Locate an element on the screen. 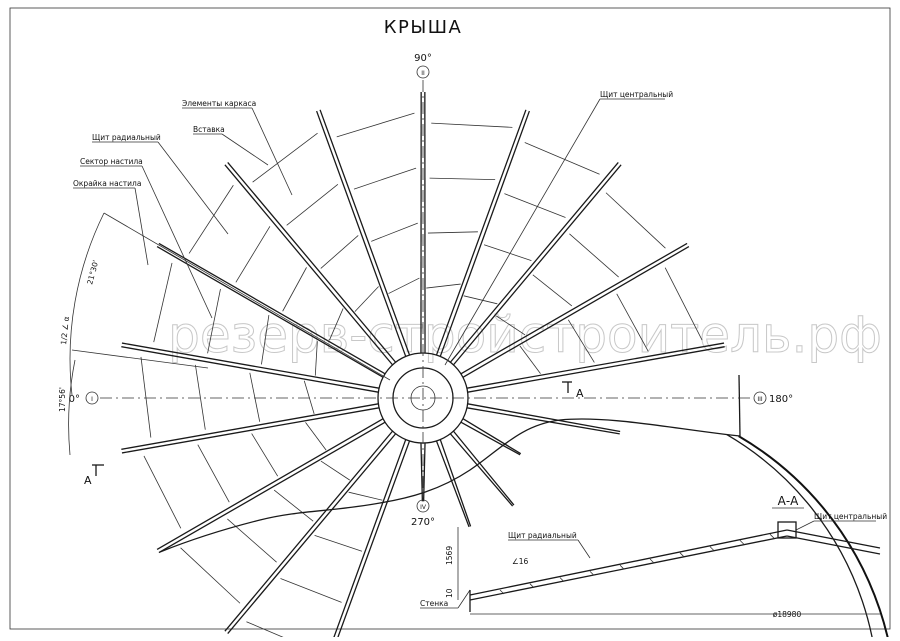 This screenshot has height=641, width=900. section-roof-bottom is located at coordinates (628, 568).